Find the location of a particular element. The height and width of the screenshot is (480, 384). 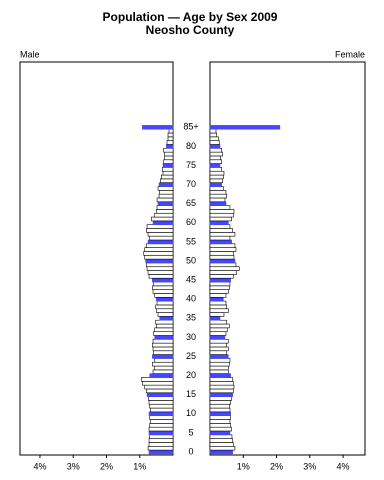

age-label: 75 is located at coordinates (191, 165).